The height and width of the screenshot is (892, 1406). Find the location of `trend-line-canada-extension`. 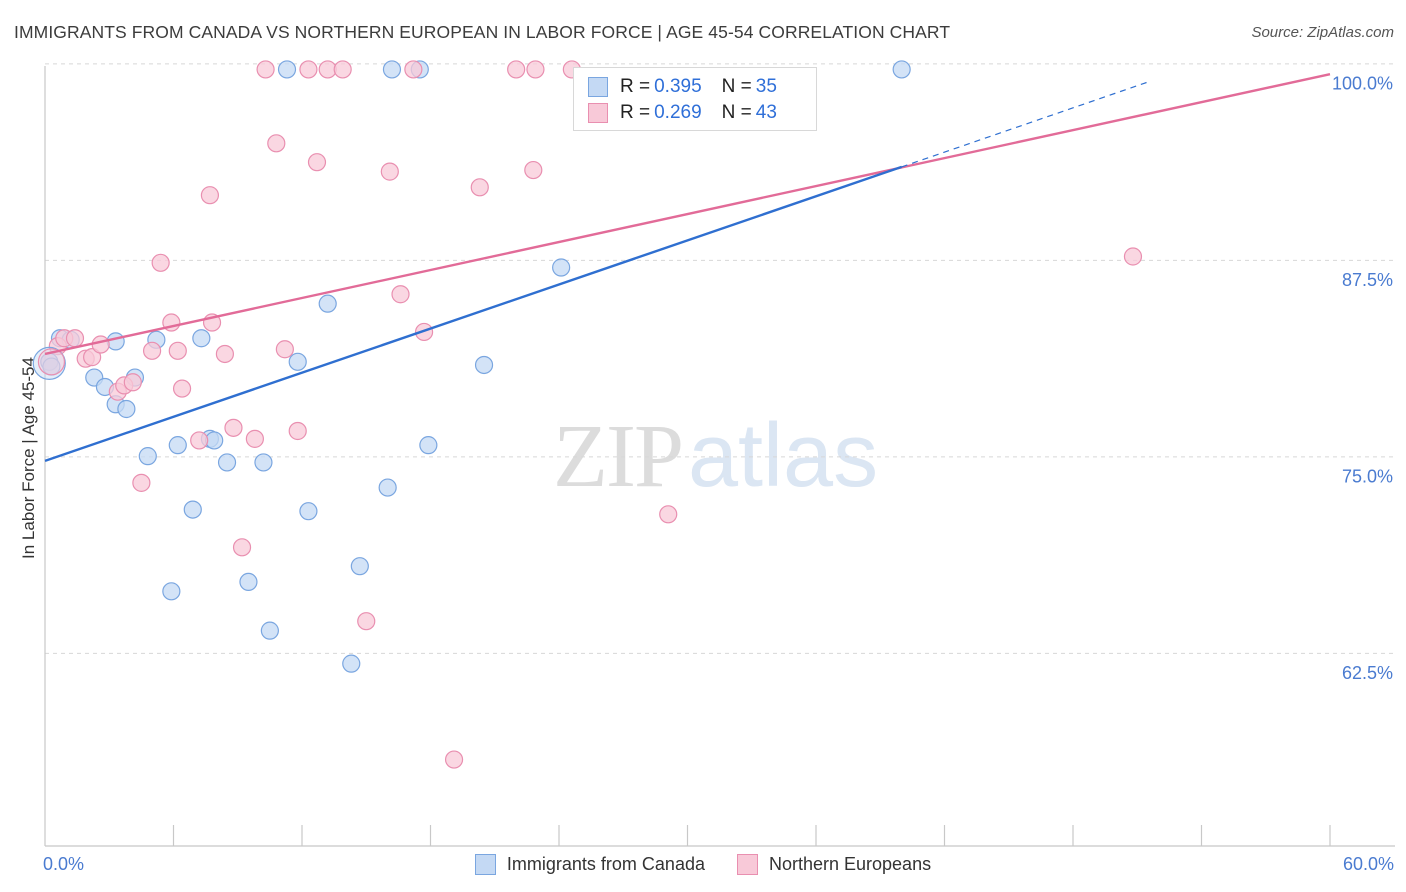

trend-line-canada-extension is located at coordinates (1025, 124).